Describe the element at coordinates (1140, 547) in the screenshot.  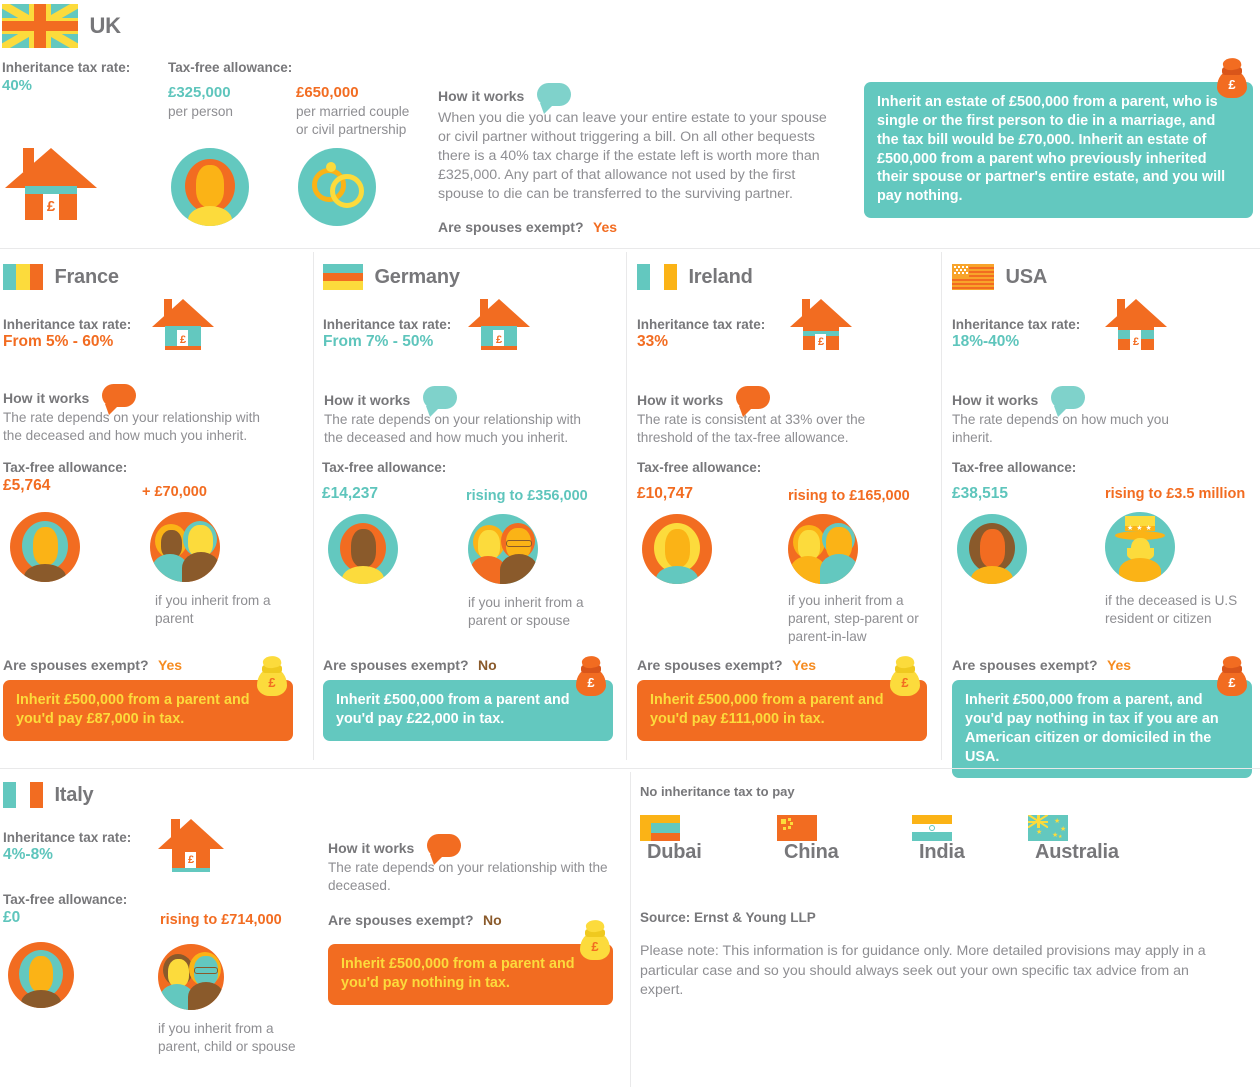
I see `uncle-sam-avatar-icon: ★★★` at that location.